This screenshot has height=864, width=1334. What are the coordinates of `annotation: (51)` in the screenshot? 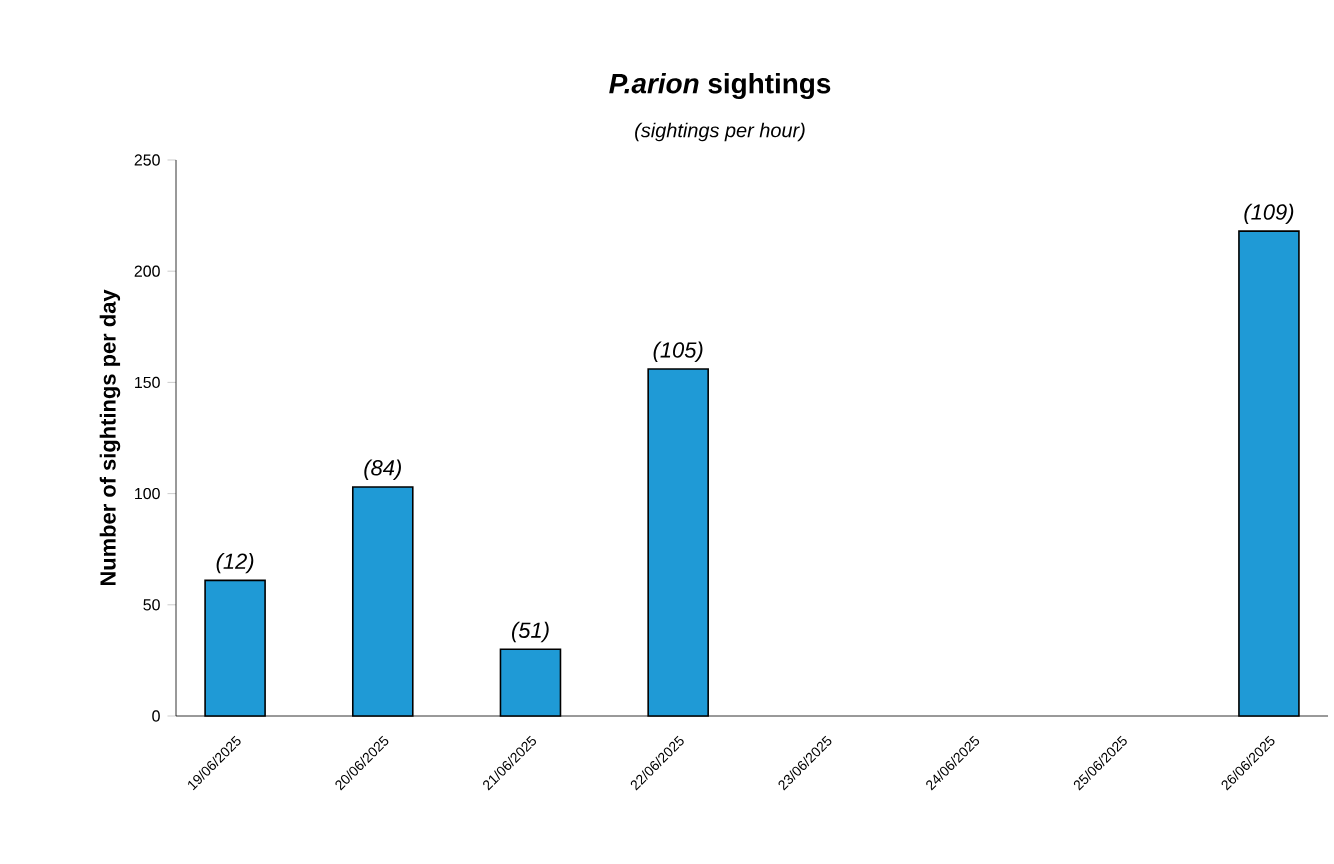 It's located at (530, 632).